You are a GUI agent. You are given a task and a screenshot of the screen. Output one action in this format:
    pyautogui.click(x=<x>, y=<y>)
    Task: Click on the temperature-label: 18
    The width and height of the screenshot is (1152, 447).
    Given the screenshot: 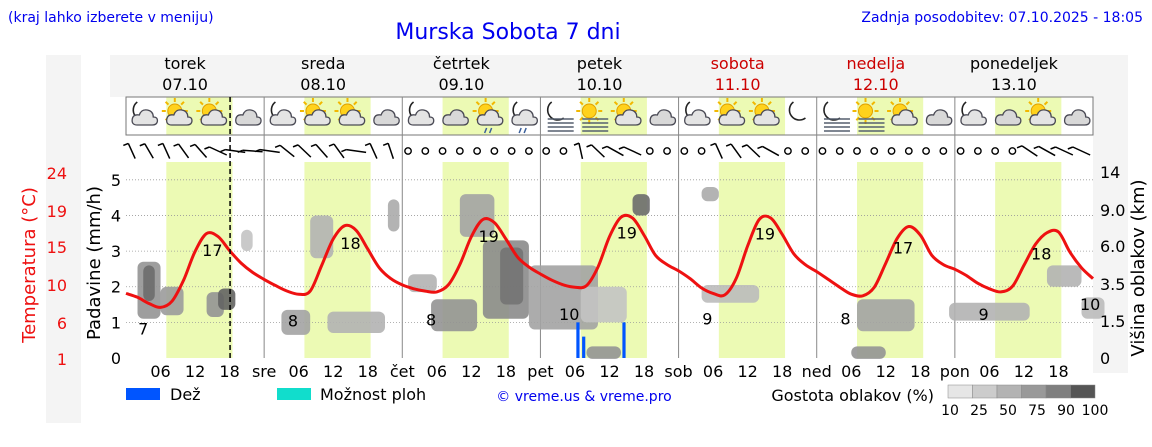 What is the action you would take?
    pyautogui.click(x=1041, y=254)
    